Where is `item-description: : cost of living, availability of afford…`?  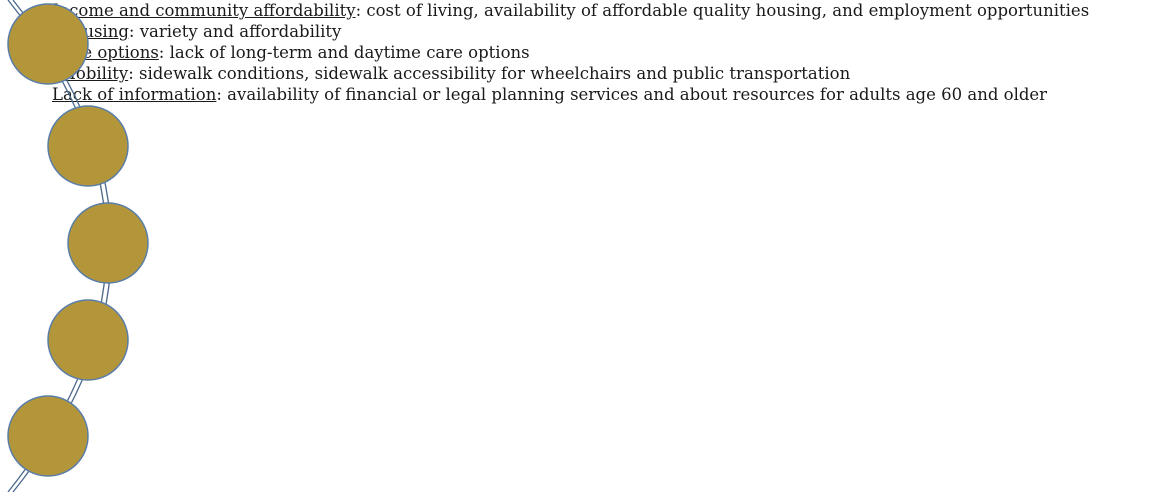 item-description: : cost of living, availability of afford… is located at coordinates (722, 10).